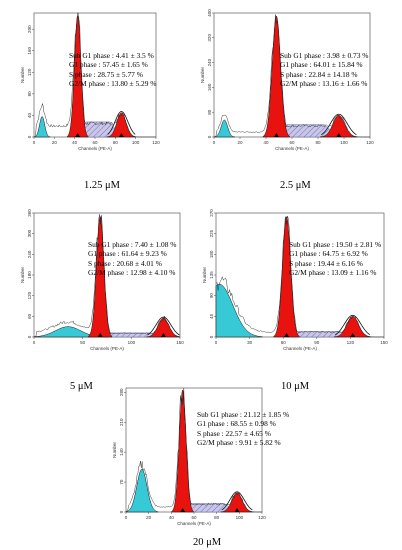 This screenshot has width=402, height=550. What do you see at coordinates (319, 74) in the screenshot?
I see `phase-annotation: S phase : 22.84 ± 14.18 %` at bounding box center [319, 74].